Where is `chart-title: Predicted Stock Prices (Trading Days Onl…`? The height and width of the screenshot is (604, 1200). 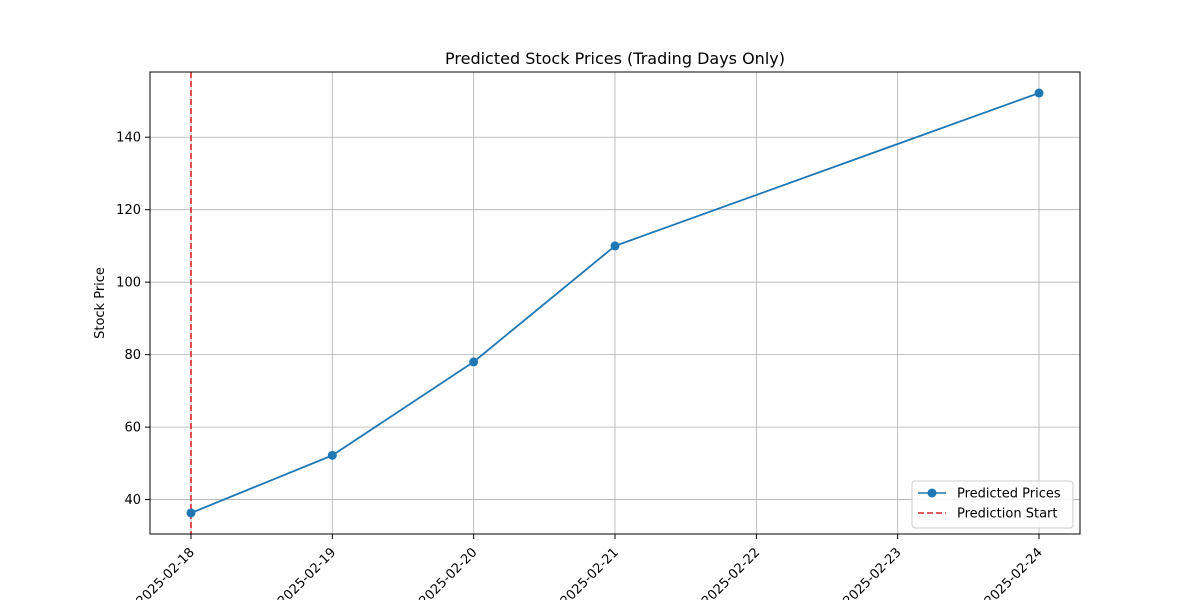 chart-title: Predicted Stock Prices (Trading Days Onl… is located at coordinates (615, 58).